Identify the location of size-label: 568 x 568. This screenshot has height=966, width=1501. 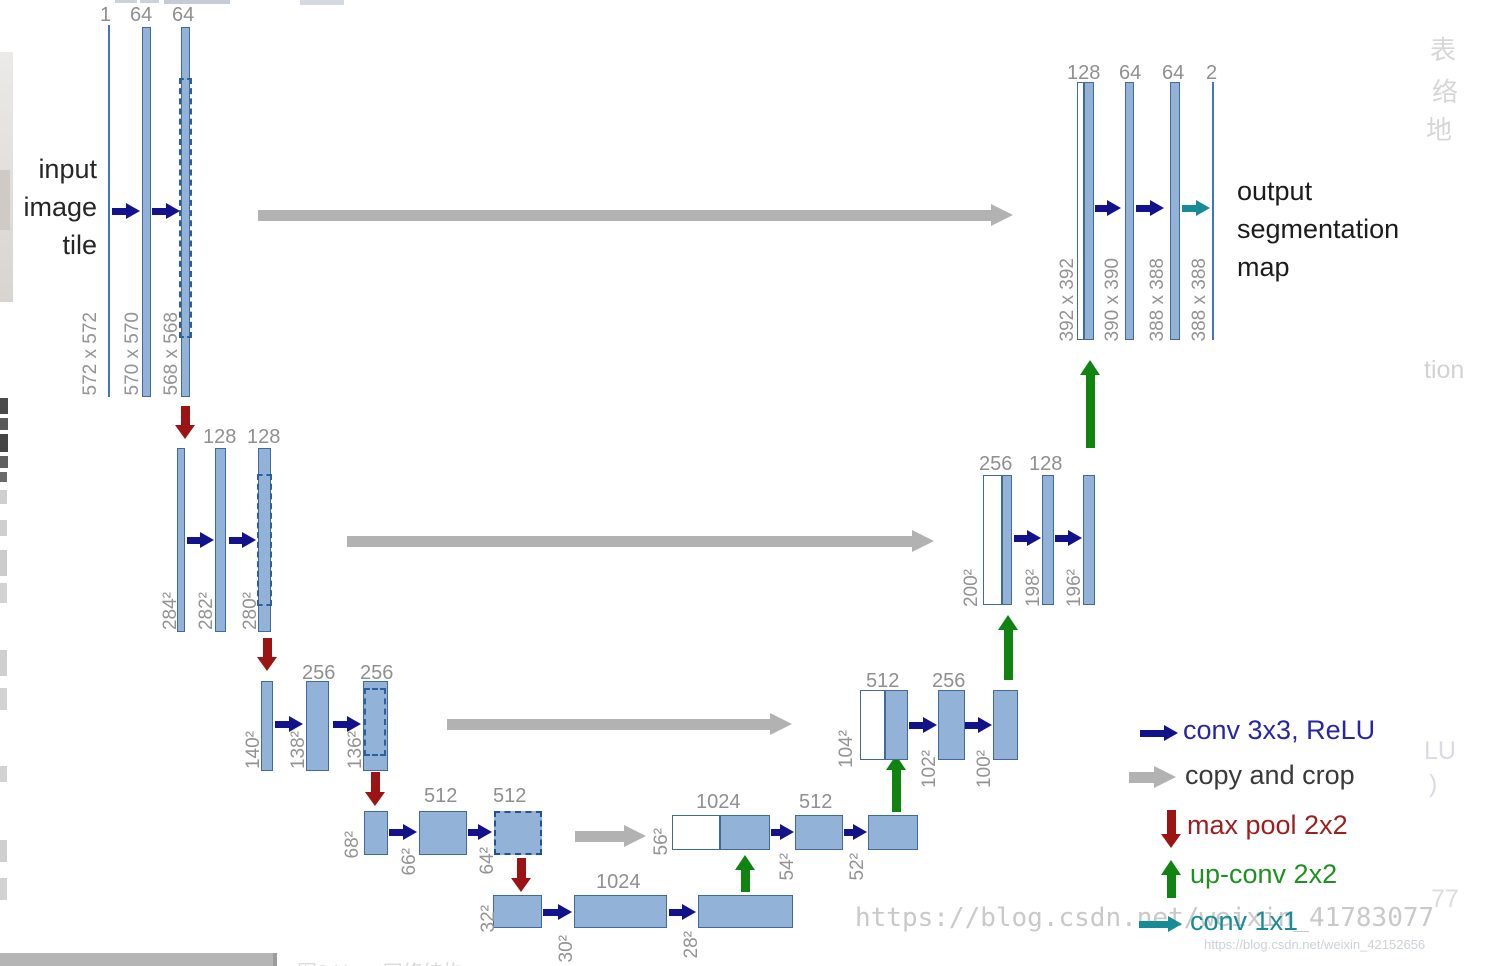
(171, 353).